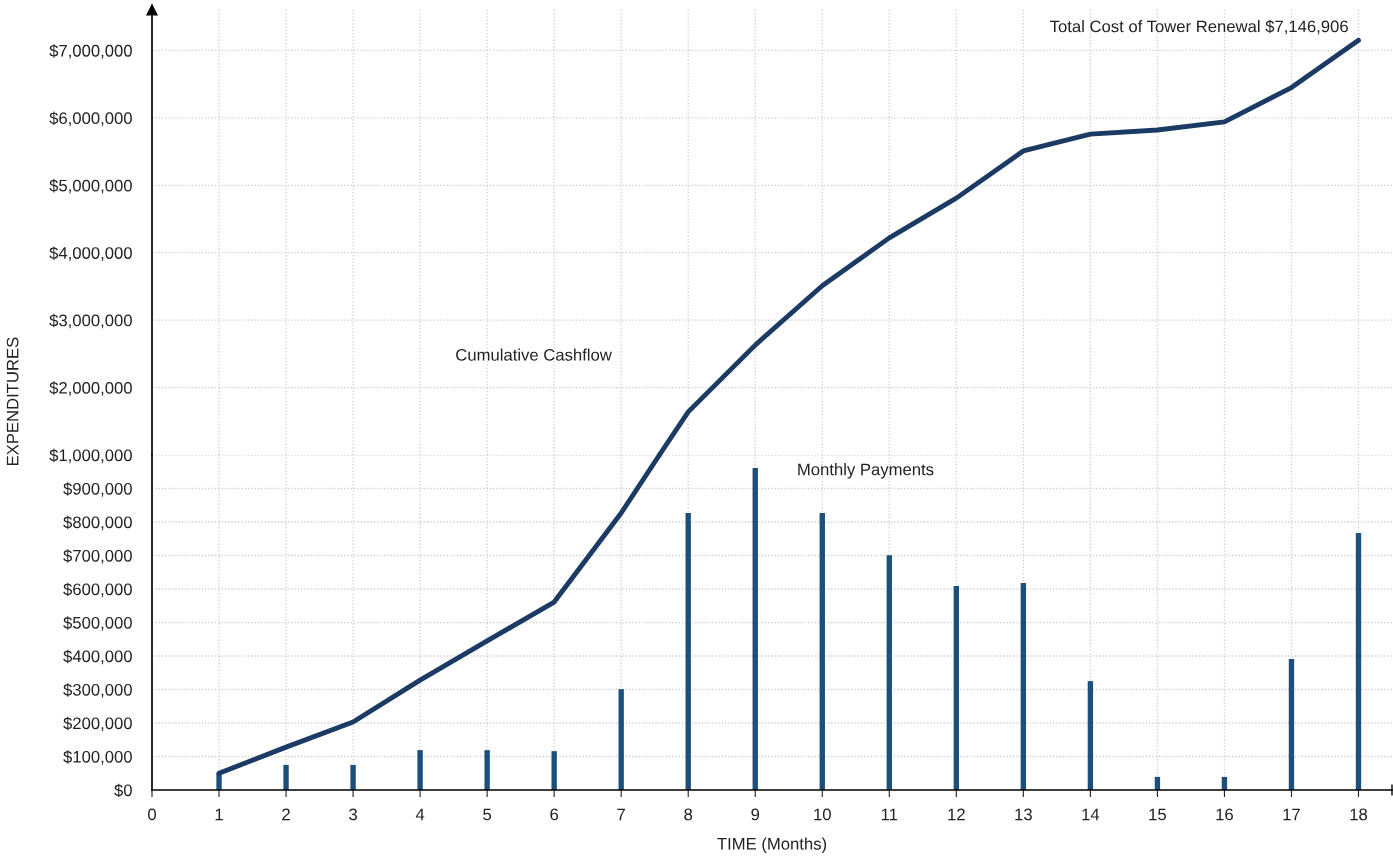 The image size is (1393, 863). What do you see at coordinates (97, 724) in the screenshot?
I see `y-tick-label: $200,000` at bounding box center [97, 724].